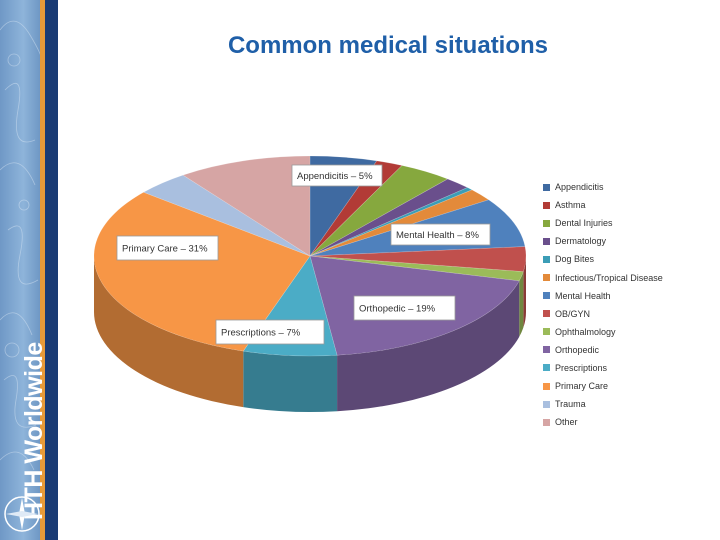 The image size is (720, 540). I want to click on legend-label: Asthma, so click(570, 205).